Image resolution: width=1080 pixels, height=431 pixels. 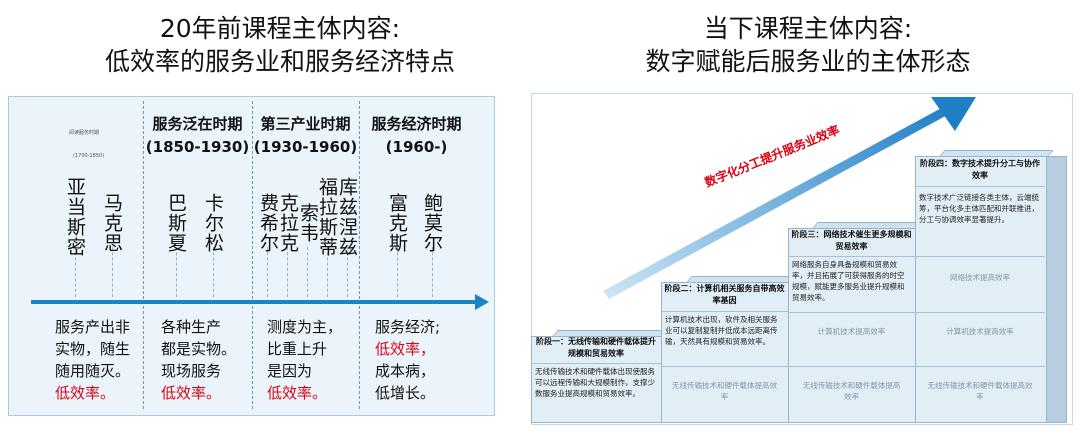 What do you see at coordinates (199, 360) in the screenshot?
I see `period-2-description: 各种生产 都是实物。 现场服务 低效率。` at bounding box center [199, 360].